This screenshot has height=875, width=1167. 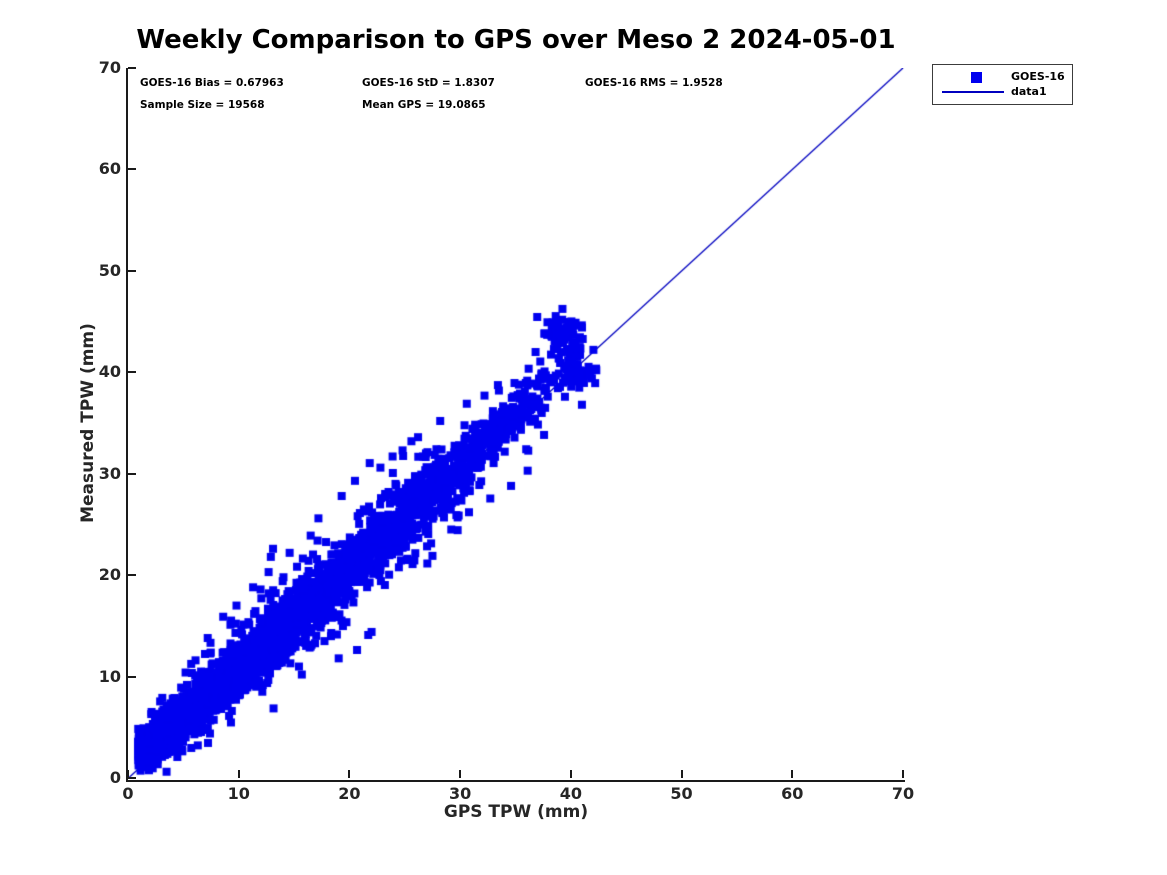 I want to click on legend-marker-goes16, so click(x=976, y=77).